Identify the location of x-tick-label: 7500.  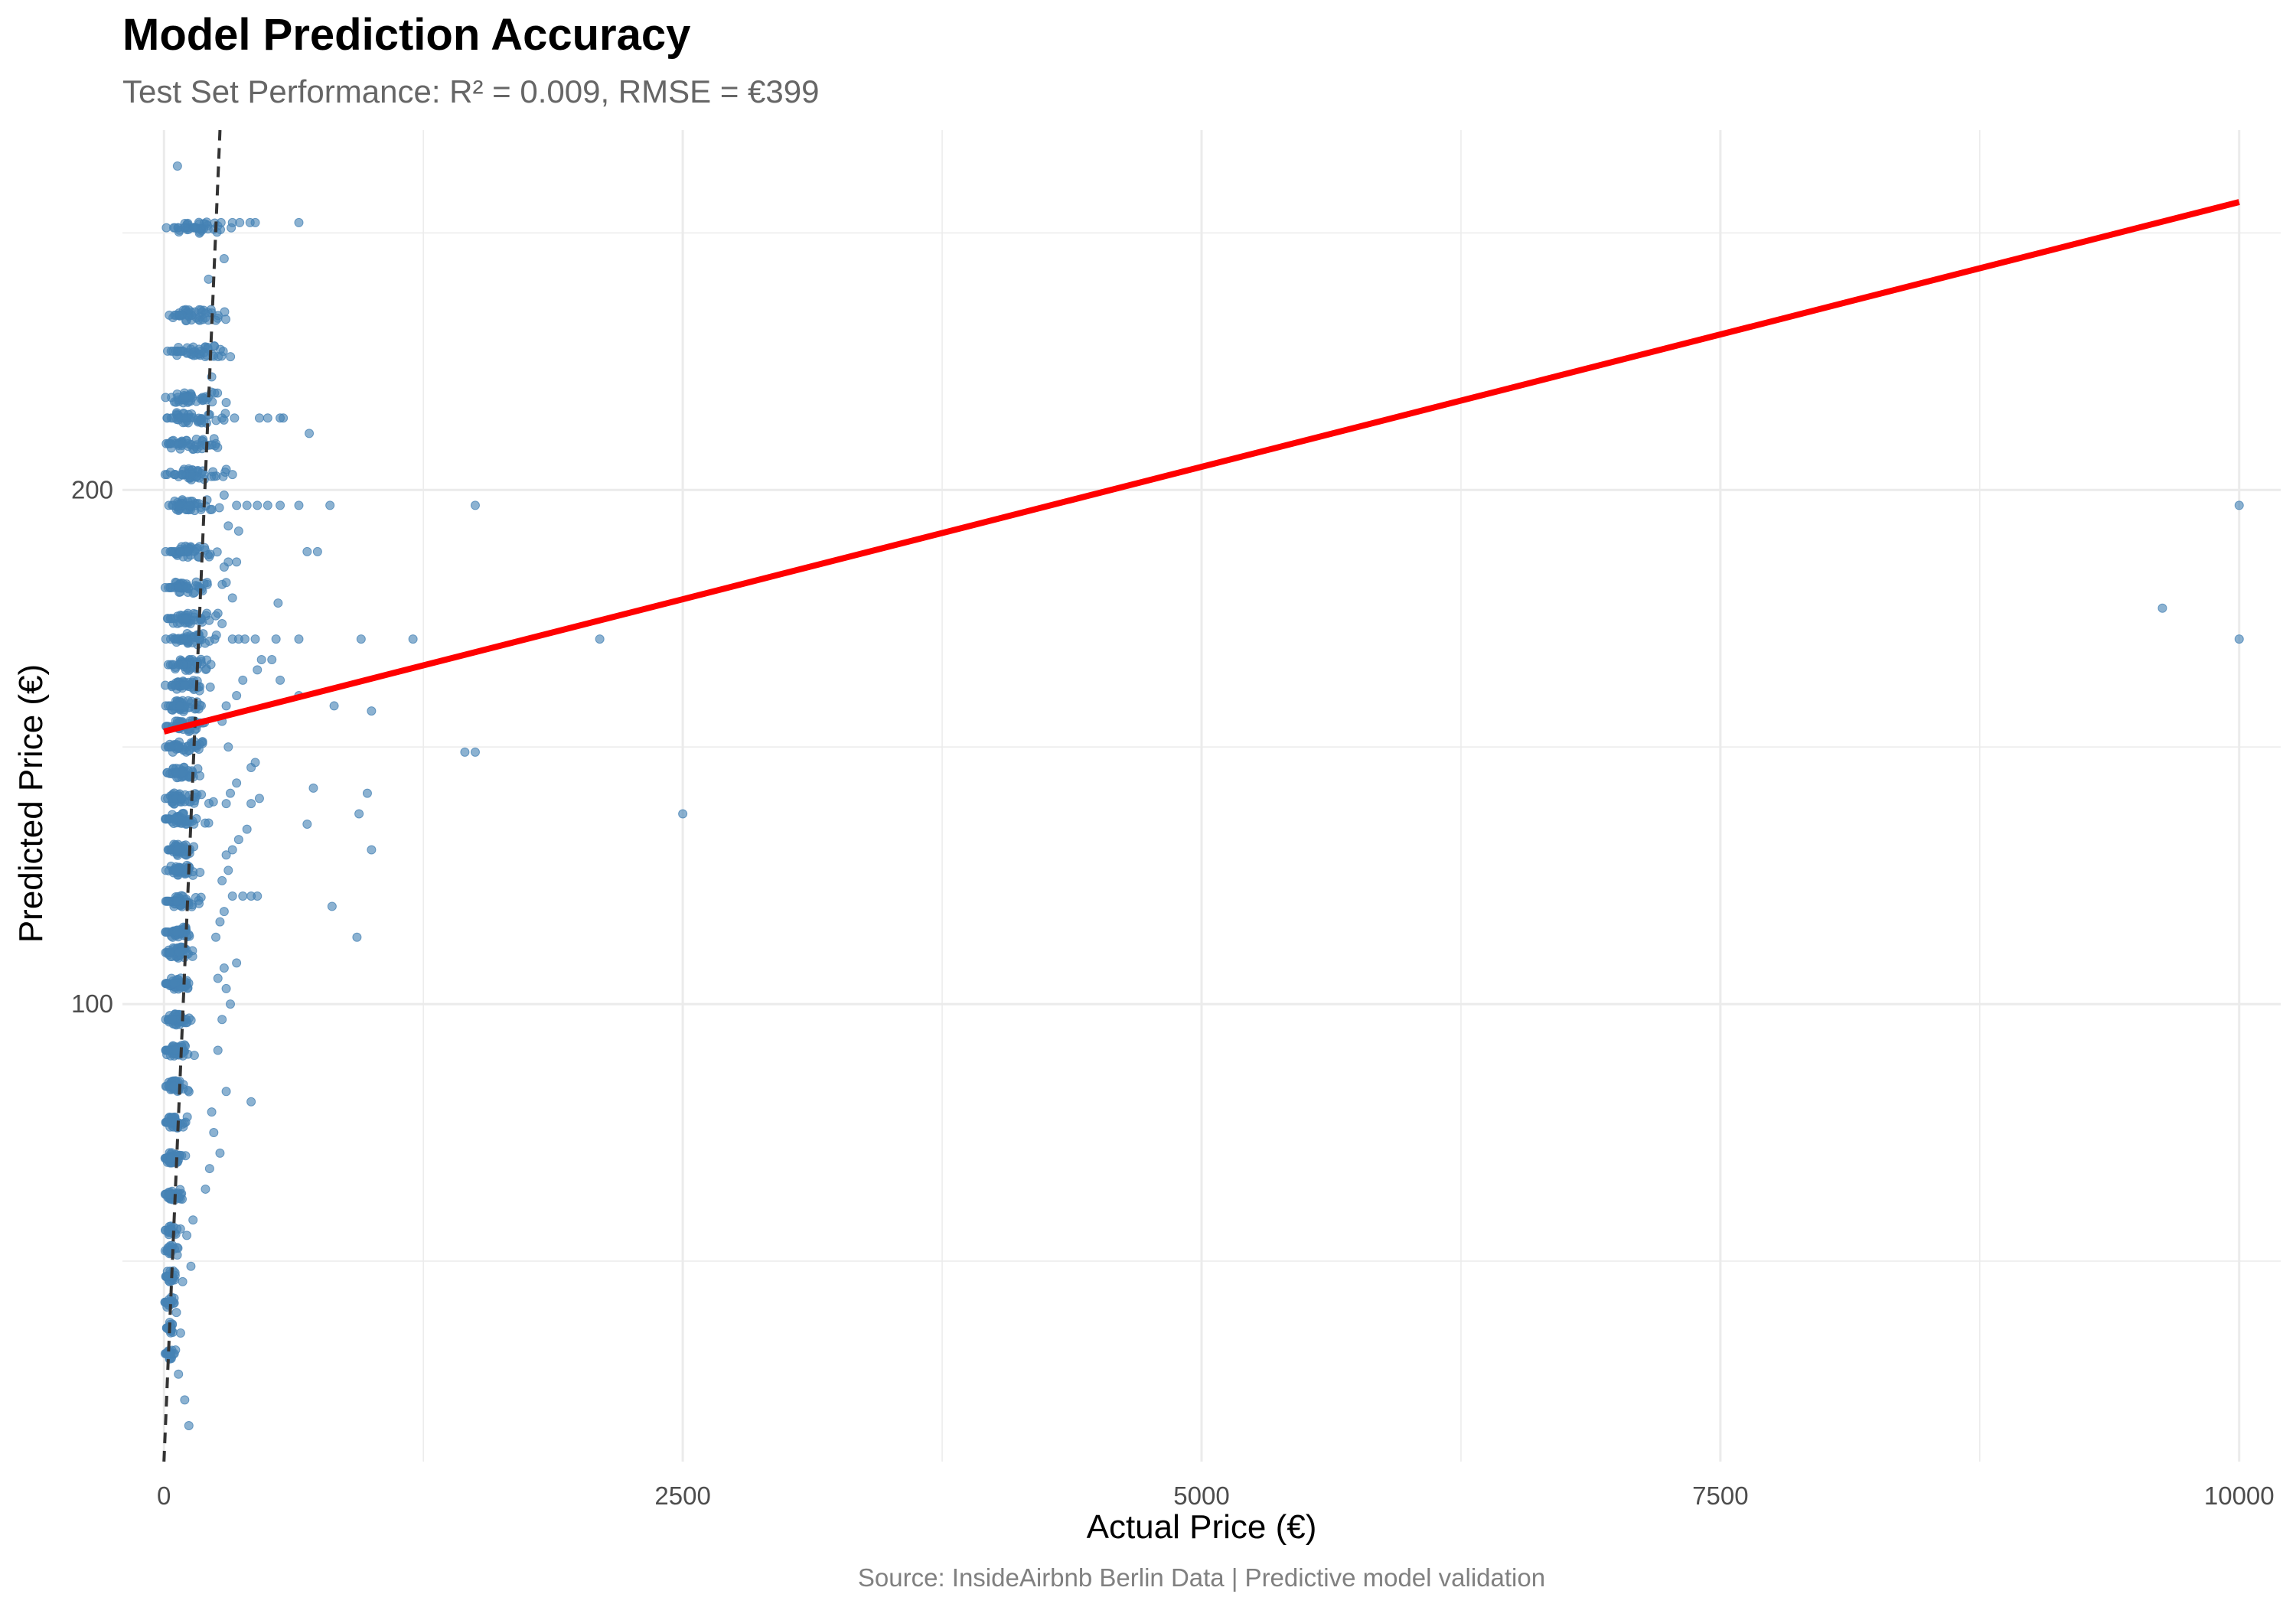
(1720, 1496).